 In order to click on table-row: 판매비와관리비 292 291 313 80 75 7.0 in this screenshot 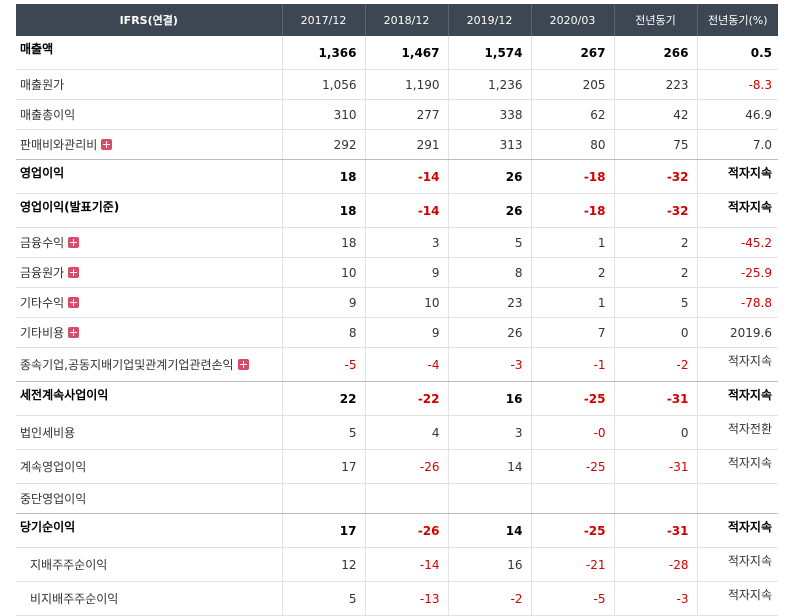, I will do `click(397, 144)`.